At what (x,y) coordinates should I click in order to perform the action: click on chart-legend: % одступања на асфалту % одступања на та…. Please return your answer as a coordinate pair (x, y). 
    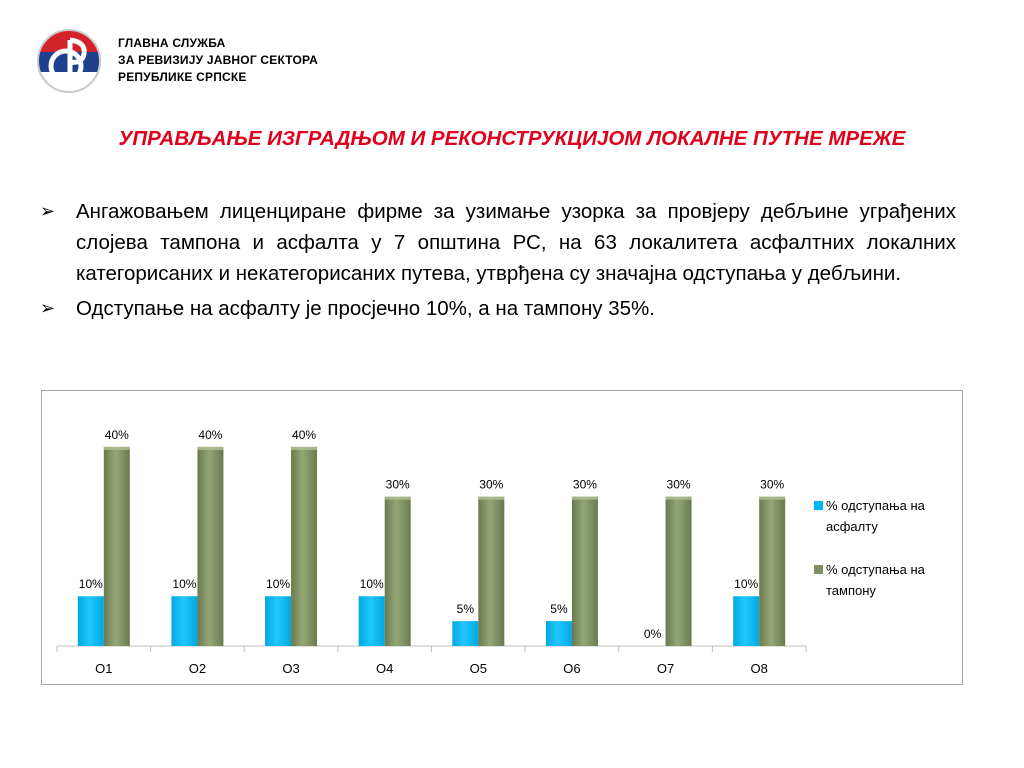
    Looking at the image, I should click on (887, 548).